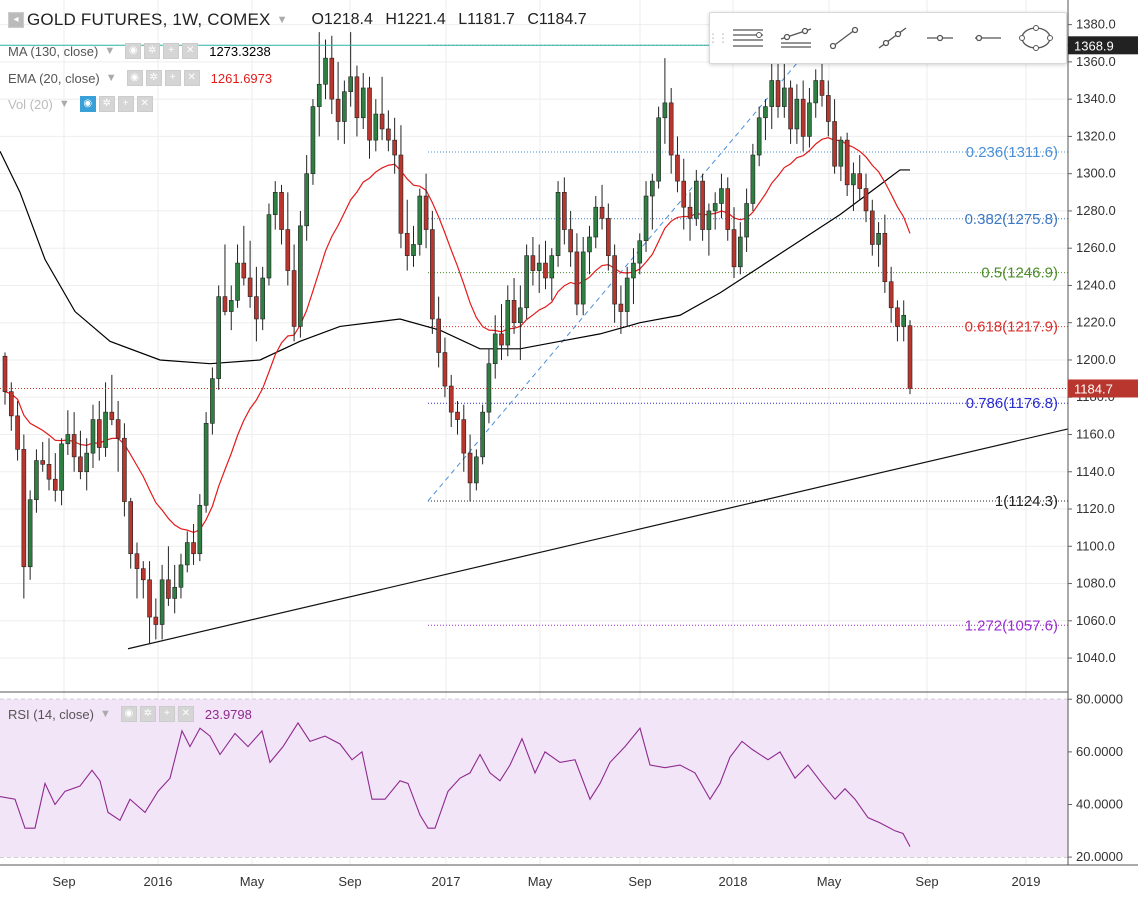 The image size is (1138, 897). What do you see at coordinates (51, 714) in the screenshot?
I see `rsi-label: RSI (14, close)` at bounding box center [51, 714].